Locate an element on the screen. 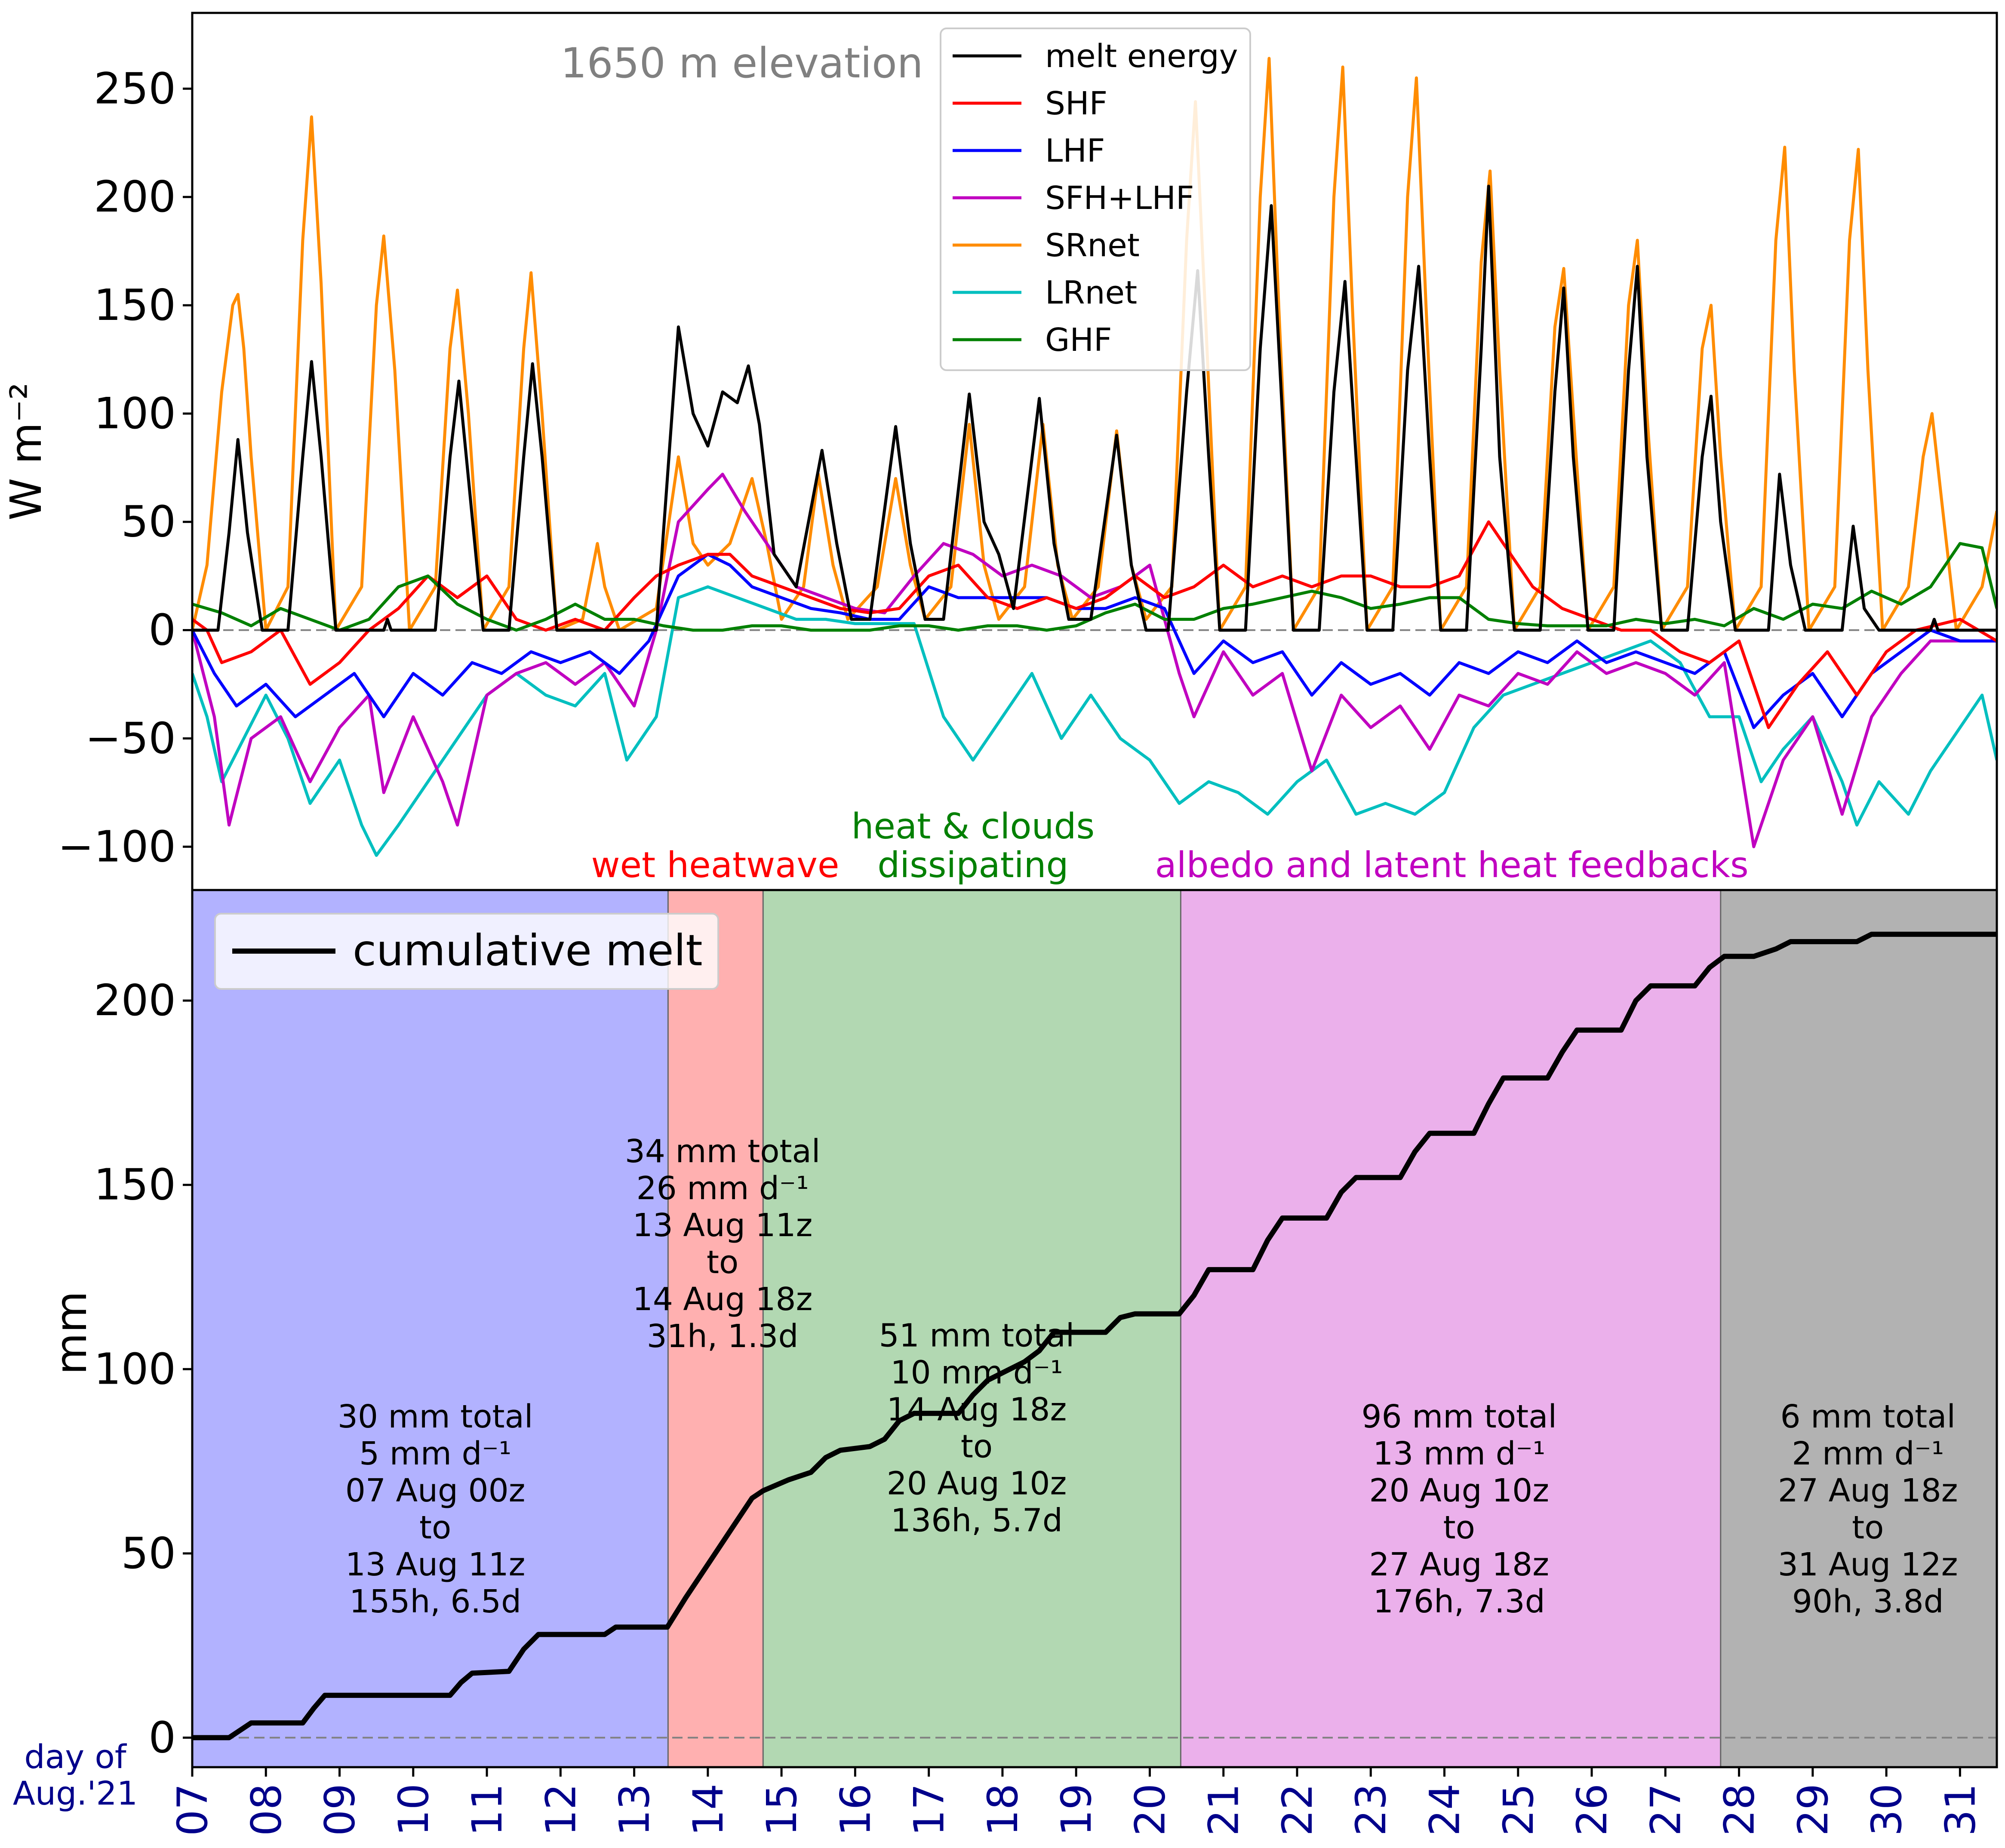  period-label-line: 07 Aug 00z is located at coordinates (435, 1490).